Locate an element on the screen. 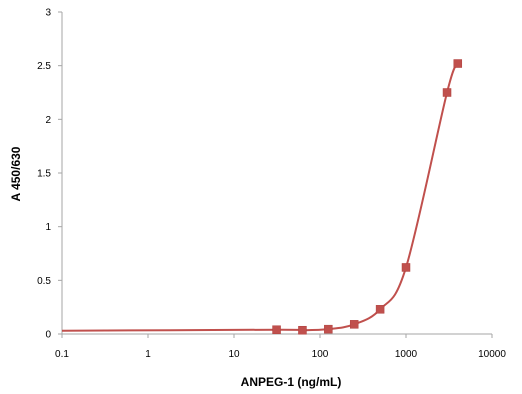 Image resolution: width=522 pixels, height=394 pixels. x-axis-title: ANPEG-1 (ng/mL) is located at coordinates (291, 382).